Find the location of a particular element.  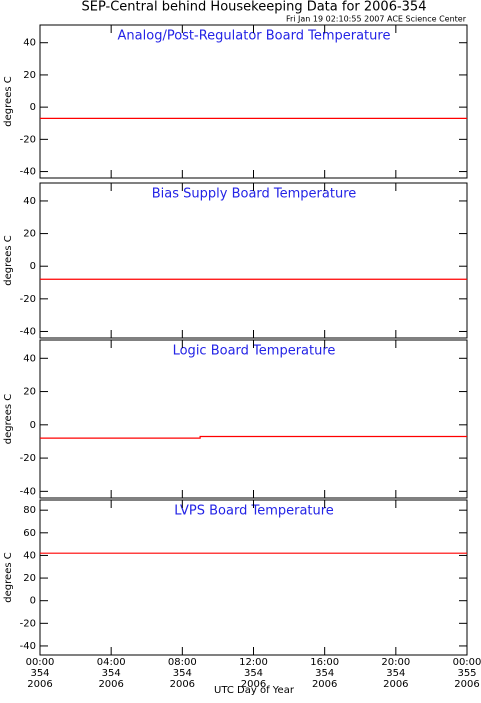

x-tick-label: 20:00 is located at coordinates (395, 662).